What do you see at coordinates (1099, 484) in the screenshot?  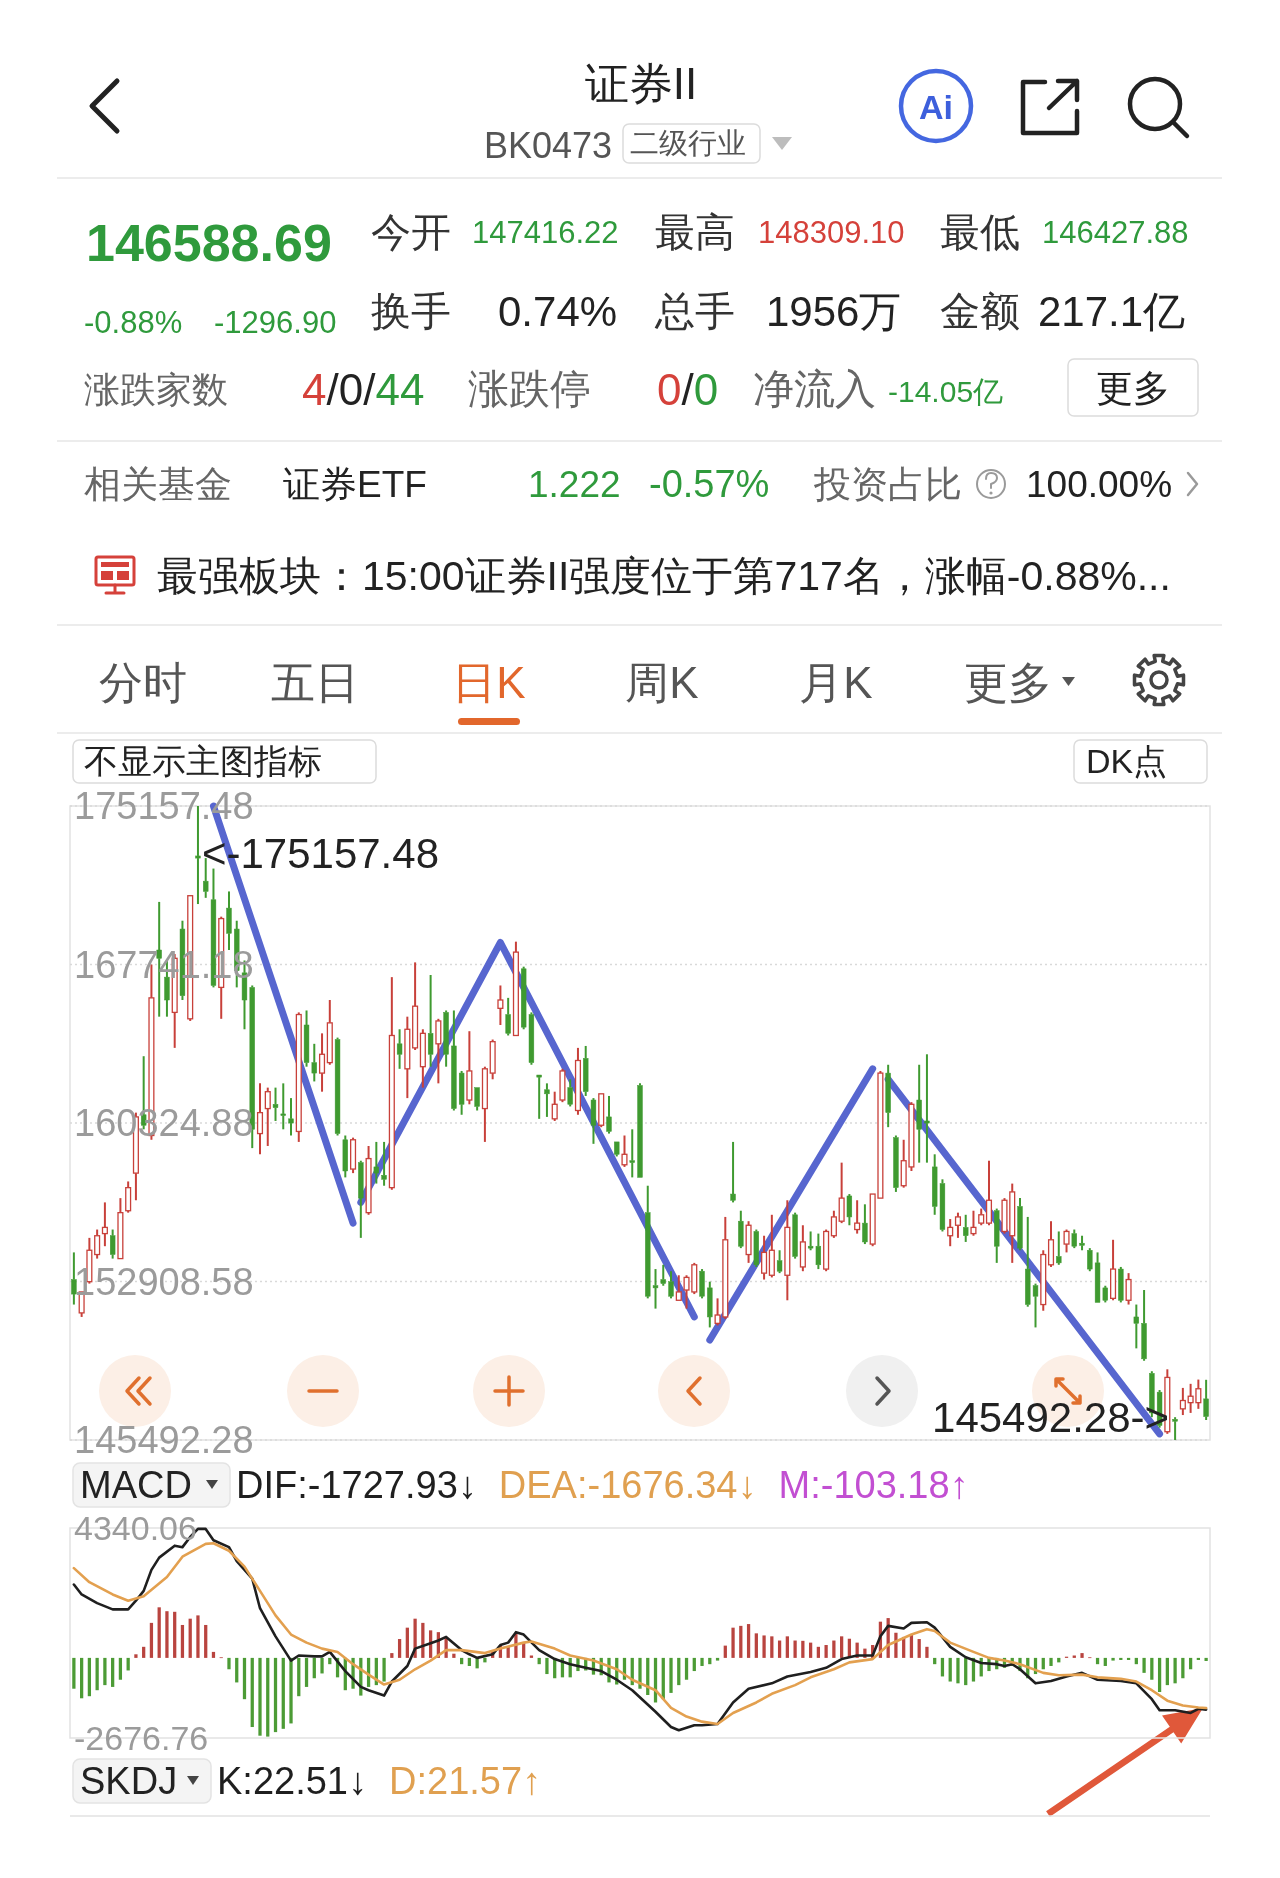 I see `text: 100.00%` at bounding box center [1099, 484].